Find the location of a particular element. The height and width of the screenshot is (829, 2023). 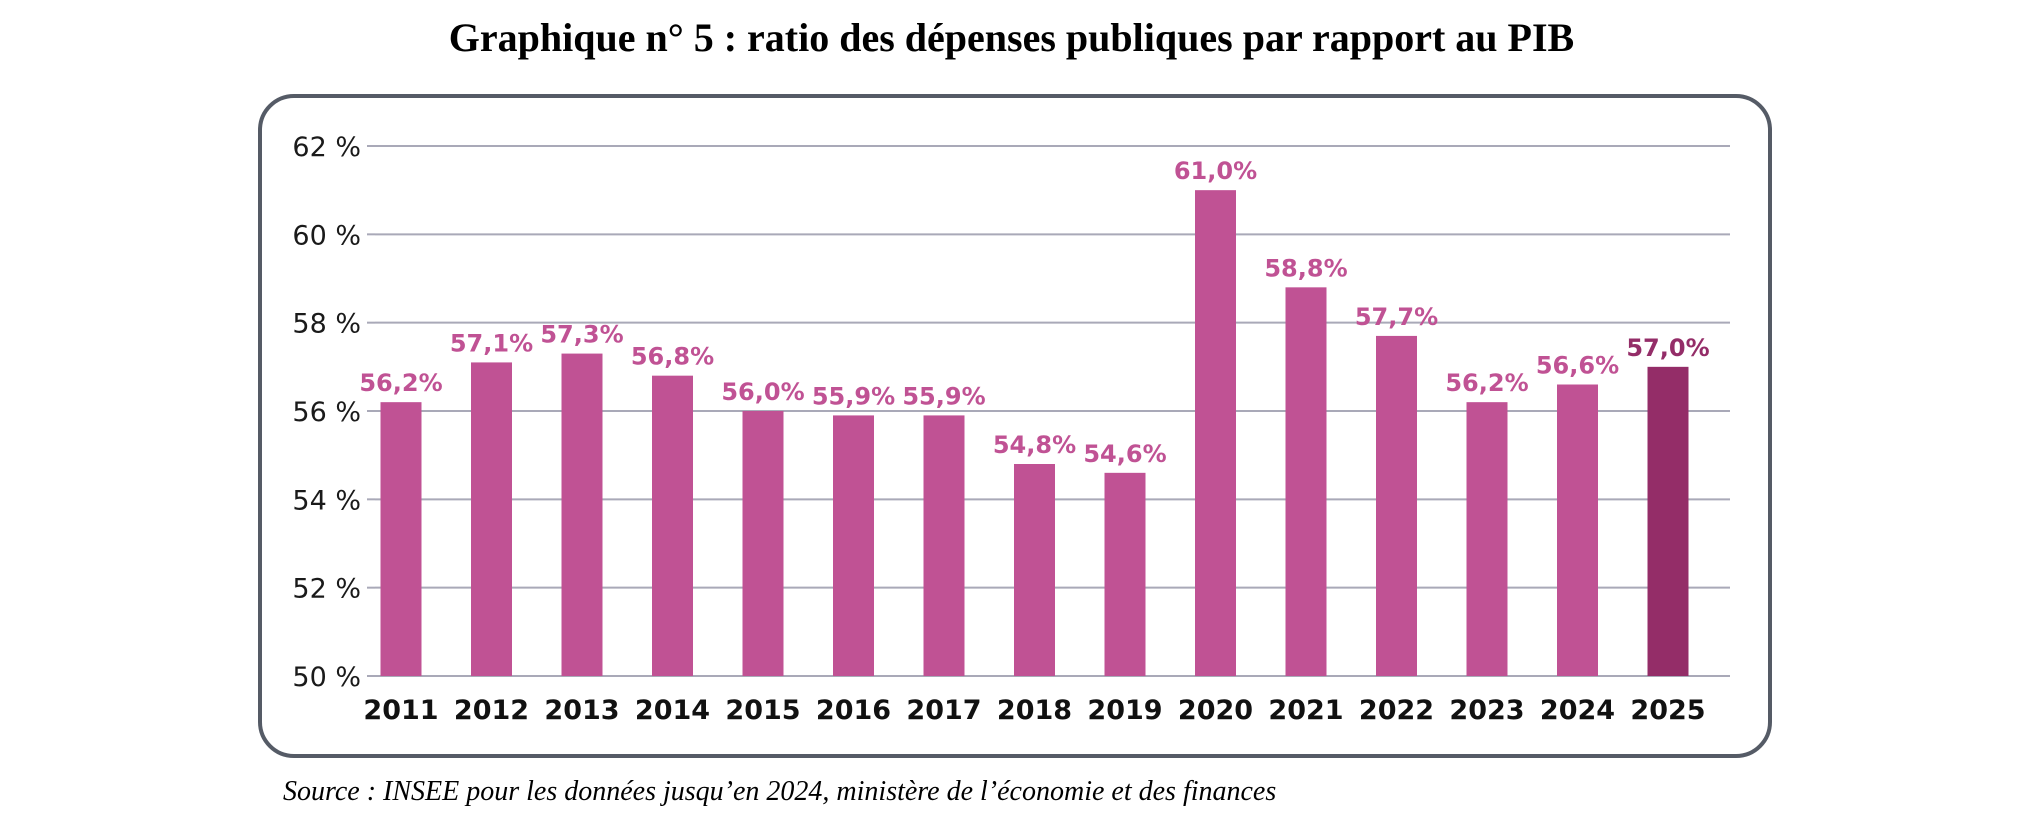

y-tick-label: 50 % is located at coordinates (326, 677).